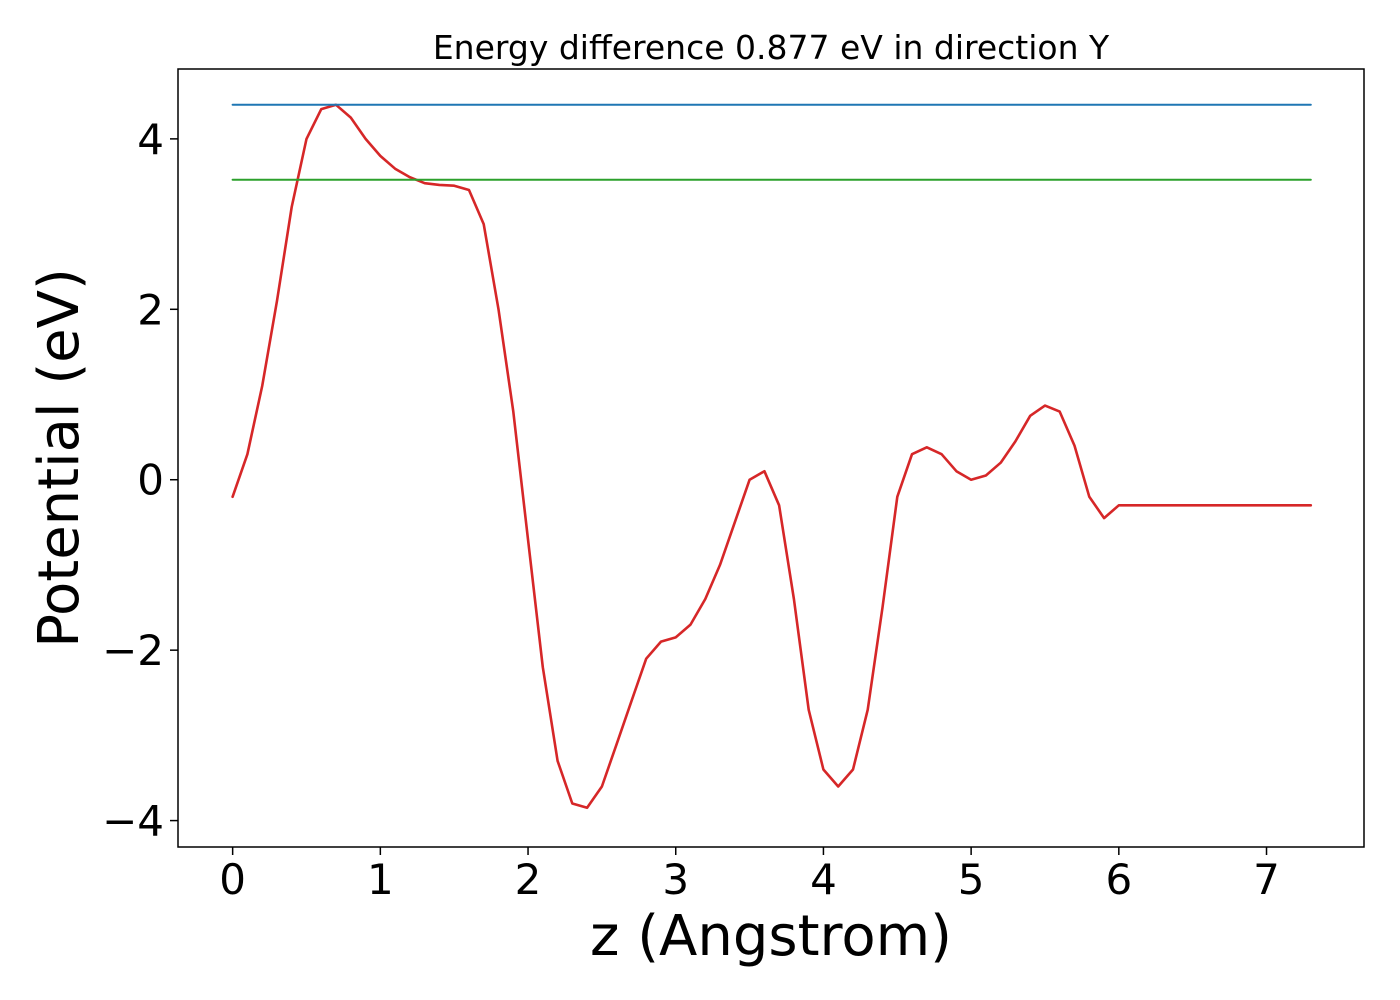 The height and width of the screenshot is (1000, 1400). What do you see at coordinates (380, 879) in the screenshot?
I see `x-tick-label: 1` at bounding box center [380, 879].